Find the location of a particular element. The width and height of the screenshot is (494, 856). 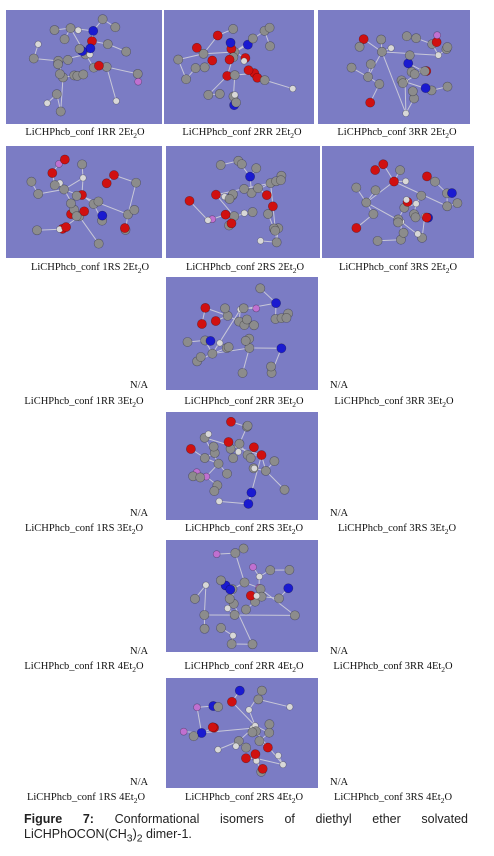

conformer-label: LiCHPhcb_conf 3RS 2Et2O is located at coordinates (398, 269).